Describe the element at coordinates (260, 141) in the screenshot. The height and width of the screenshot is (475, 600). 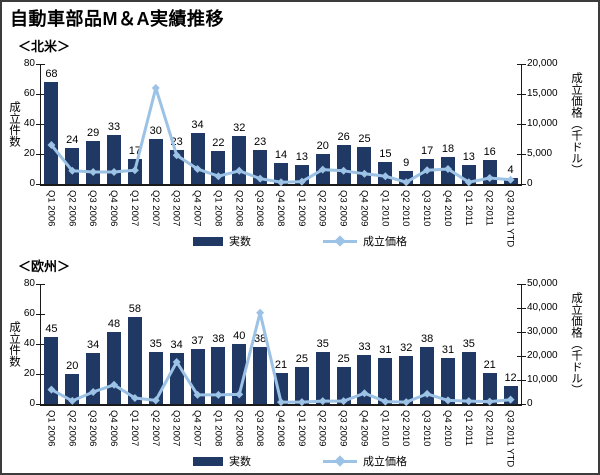
I see `bar-value-label: 23` at that location.